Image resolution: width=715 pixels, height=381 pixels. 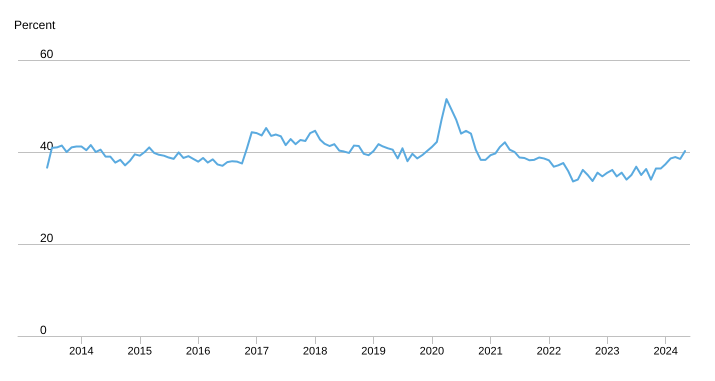 What do you see at coordinates (47, 238) in the screenshot?
I see `y-tick-label: 20` at bounding box center [47, 238].